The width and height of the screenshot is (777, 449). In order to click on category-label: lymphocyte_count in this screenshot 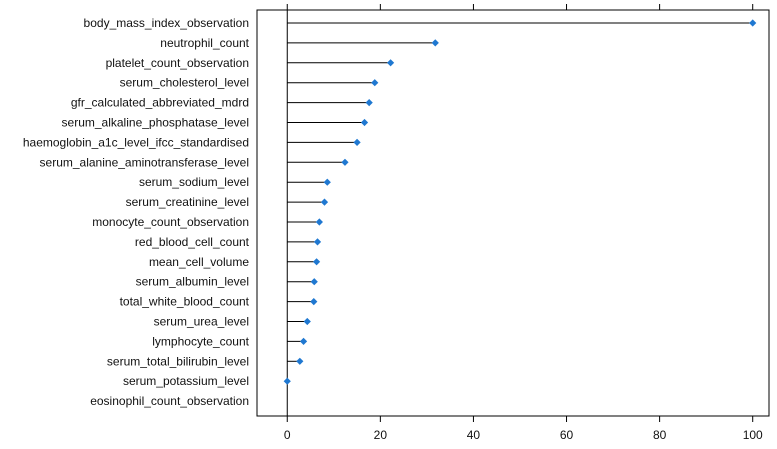, I will do `click(200, 341)`.